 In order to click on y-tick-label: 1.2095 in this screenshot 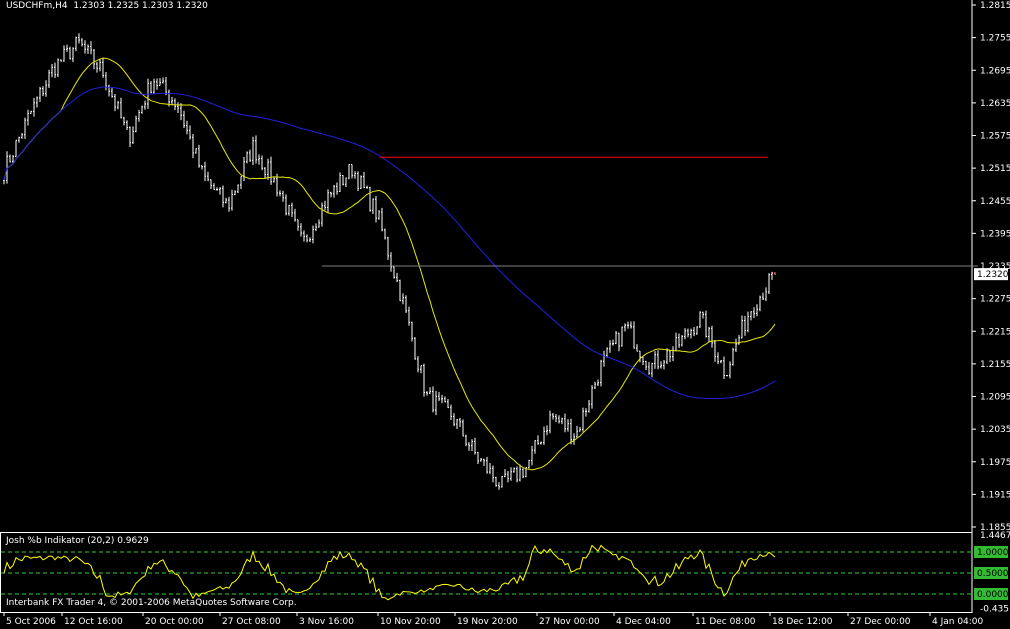, I will do `click(995, 398)`.